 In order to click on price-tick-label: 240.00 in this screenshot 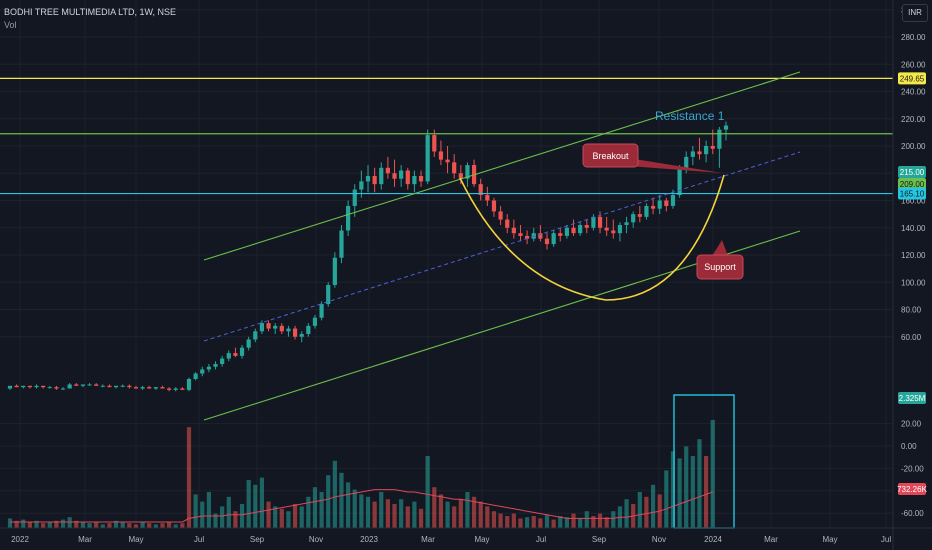, I will do `click(913, 92)`.